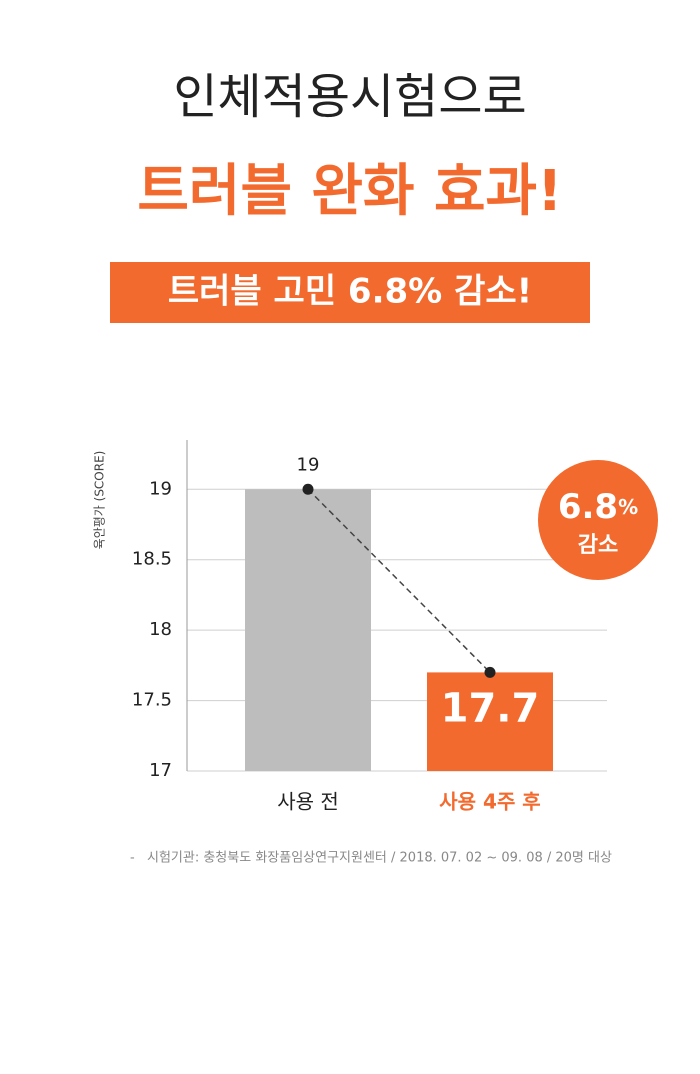  I want to click on badge-text: 감소, so click(598, 545).